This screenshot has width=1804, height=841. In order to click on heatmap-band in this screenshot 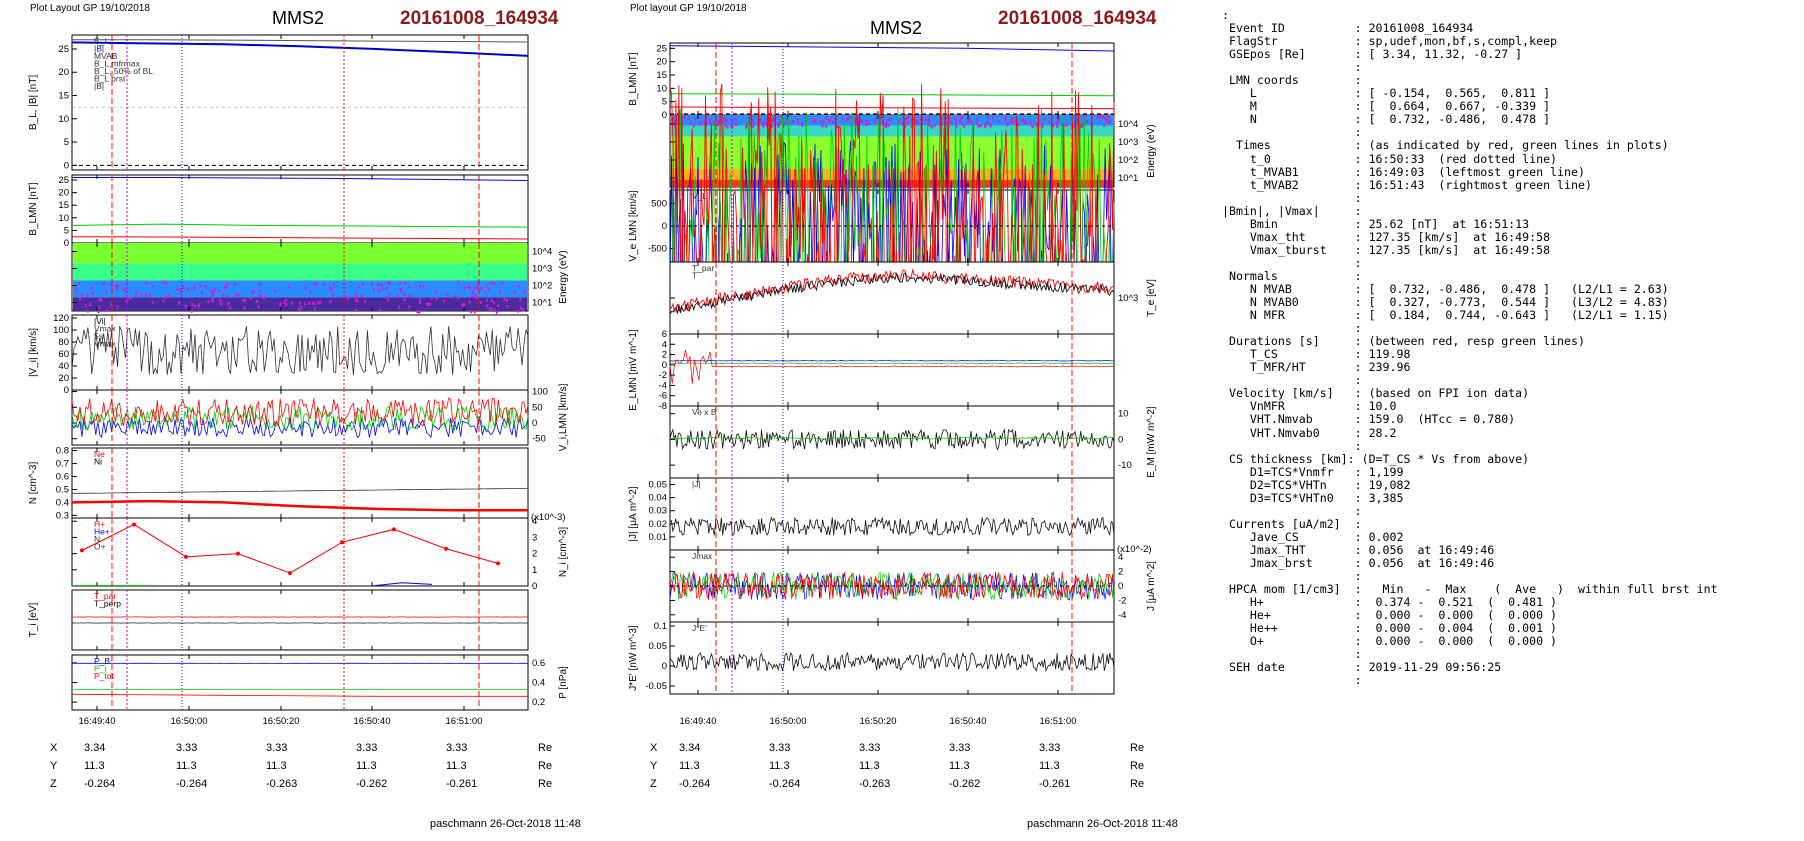, I will do `click(892, 131)`.